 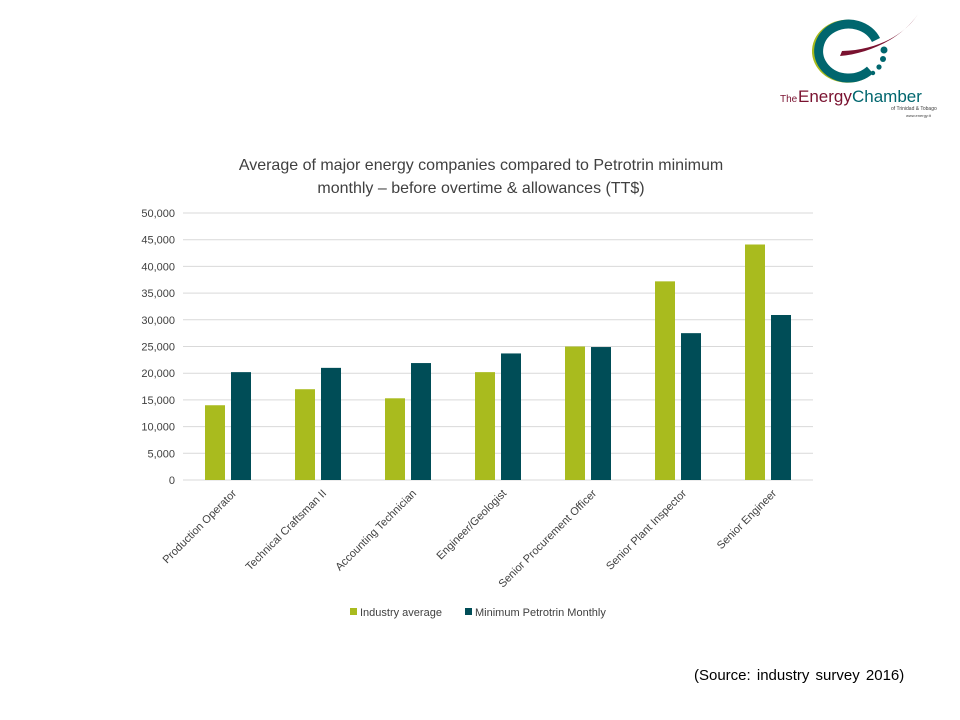 I want to click on x-tick-label: Senior Procurement Officer, so click(x=548, y=538).